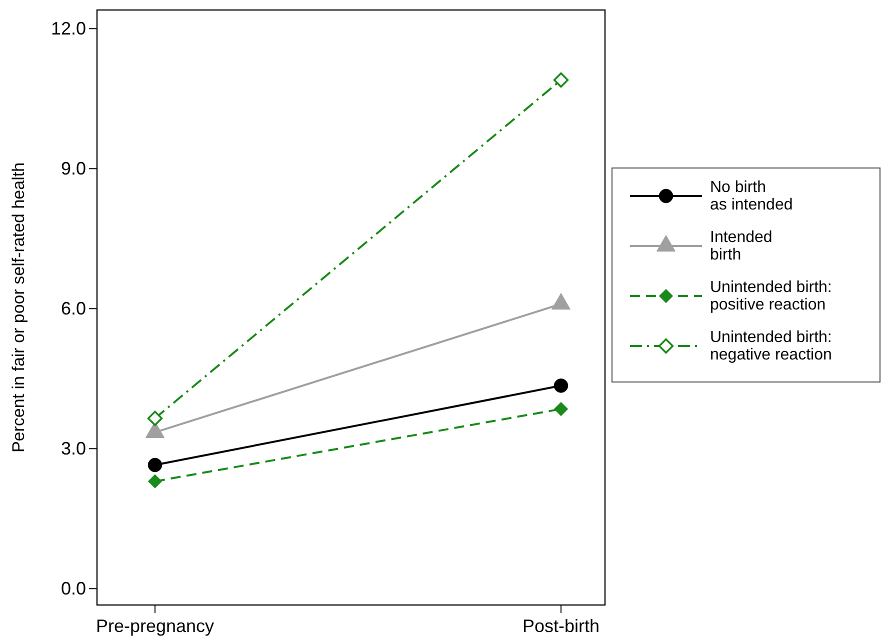 This screenshot has width=885, height=641. Describe the element at coordinates (73, 588) in the screenshot. I see `y-tick-label: 0.0` at that location.